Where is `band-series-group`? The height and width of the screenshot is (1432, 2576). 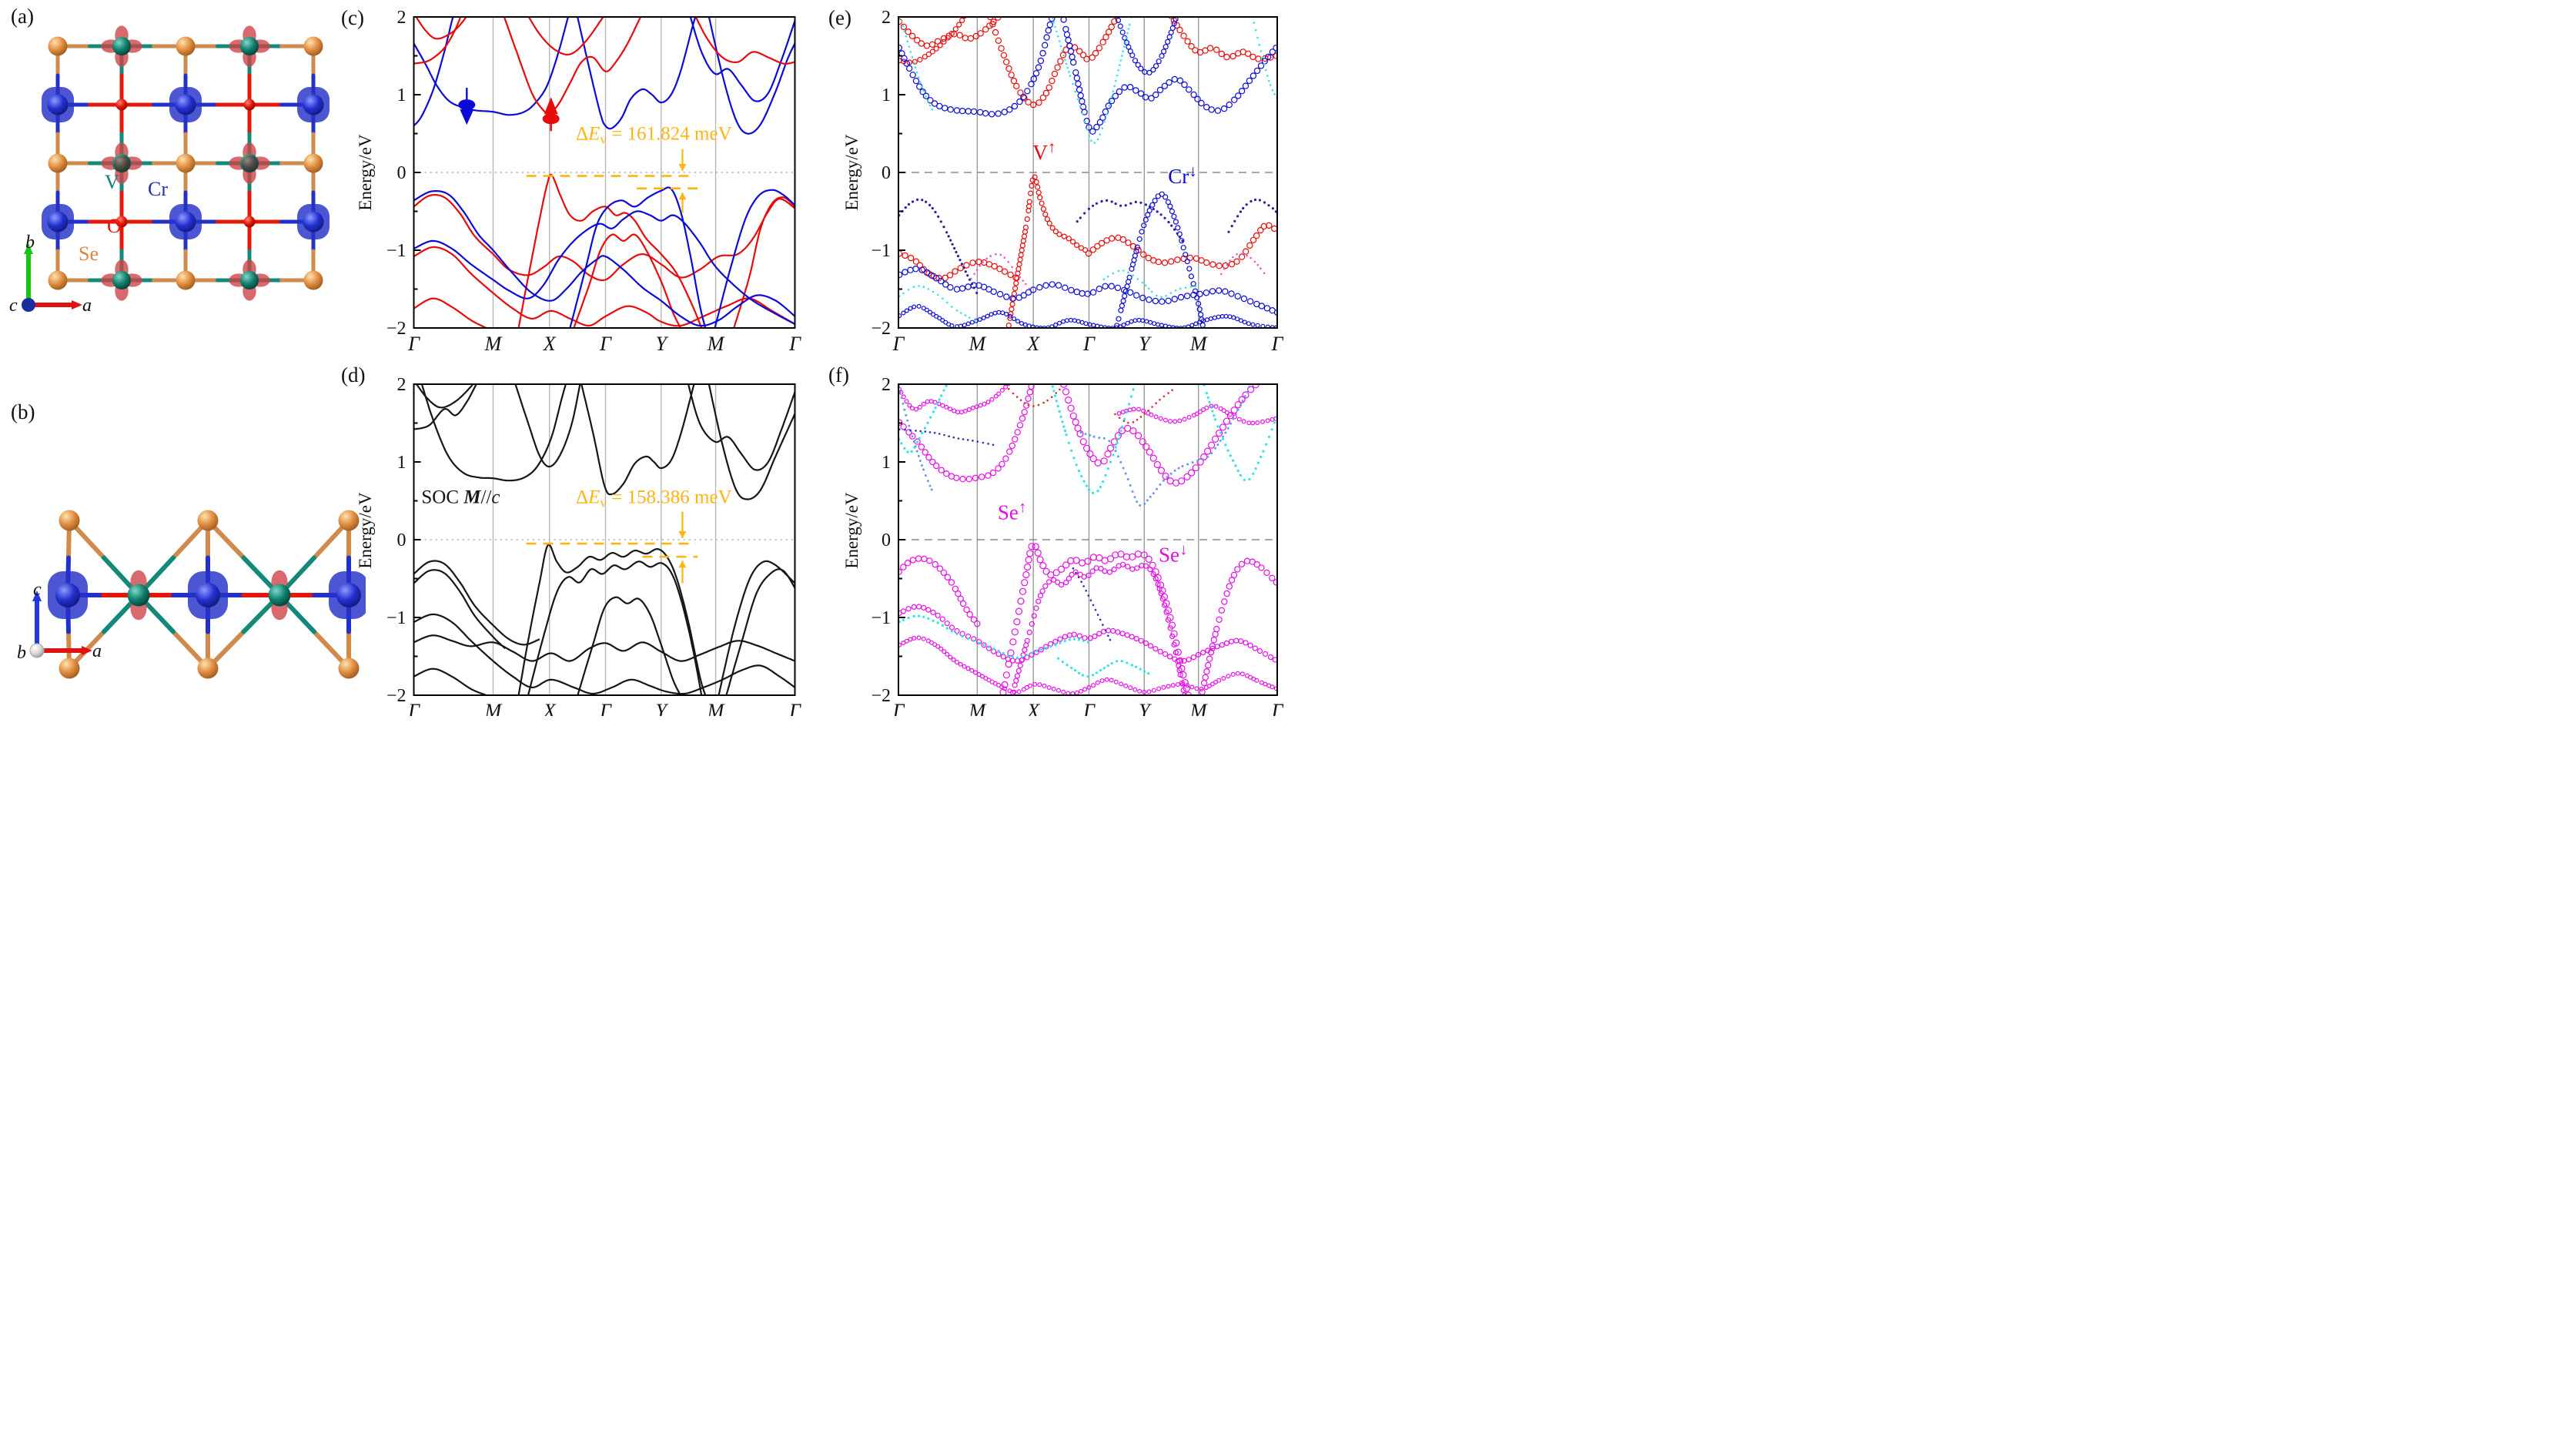 band-series-group is located at coordinates (604, 172).